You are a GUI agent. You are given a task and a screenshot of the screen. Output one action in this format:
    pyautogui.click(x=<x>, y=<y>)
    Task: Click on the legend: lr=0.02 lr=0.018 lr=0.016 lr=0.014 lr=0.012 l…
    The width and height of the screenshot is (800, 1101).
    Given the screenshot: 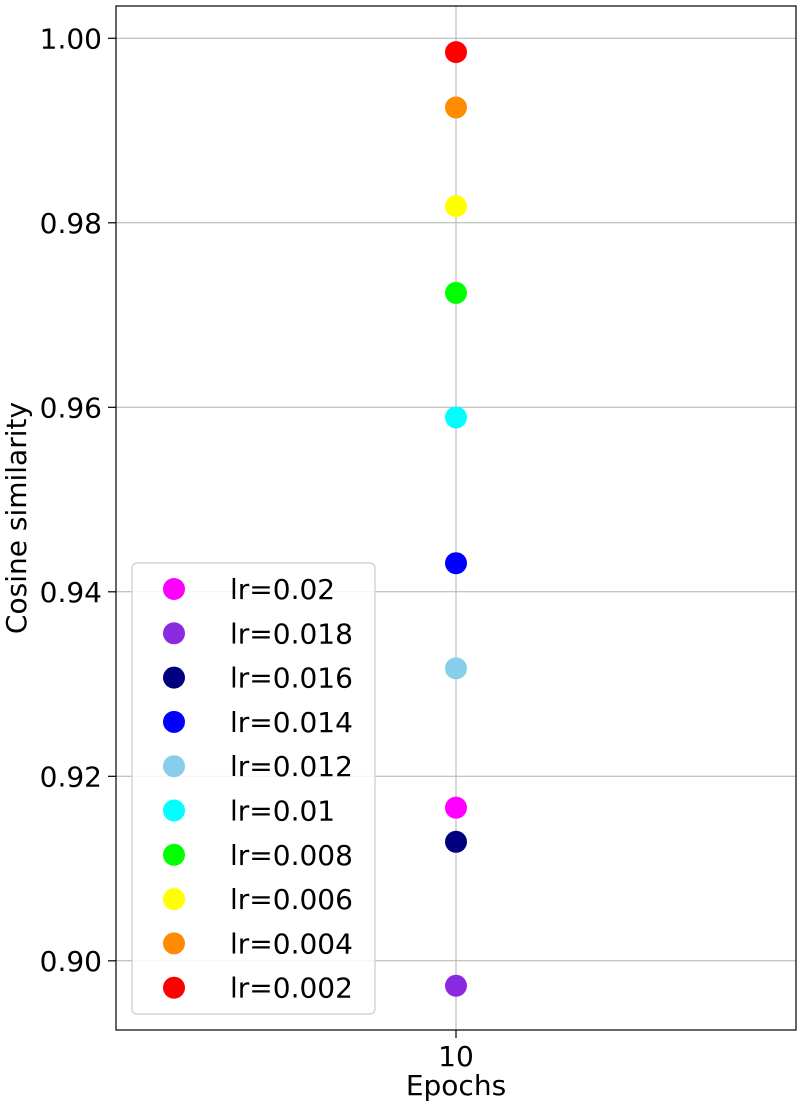 What is the action you would take?
    pyautogui.click(x=253, y=788)
    